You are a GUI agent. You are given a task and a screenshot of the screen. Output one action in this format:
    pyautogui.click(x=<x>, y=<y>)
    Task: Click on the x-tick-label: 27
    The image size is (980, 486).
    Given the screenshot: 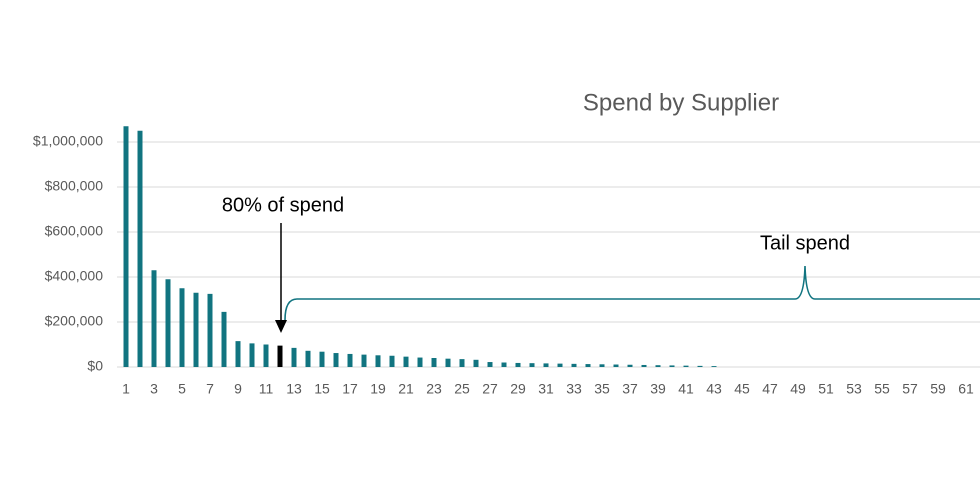 What is the action you would take?
    pyautogui.click(x=490, y=389)
    